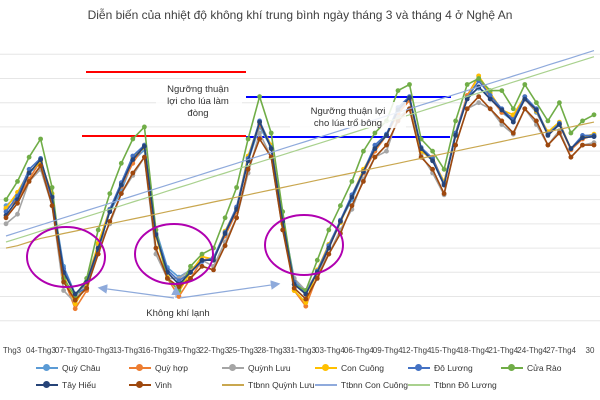 This screenshot has height=400, width=600. I want to click on x-tick-label: 12-Thg4, so click(417, 350).